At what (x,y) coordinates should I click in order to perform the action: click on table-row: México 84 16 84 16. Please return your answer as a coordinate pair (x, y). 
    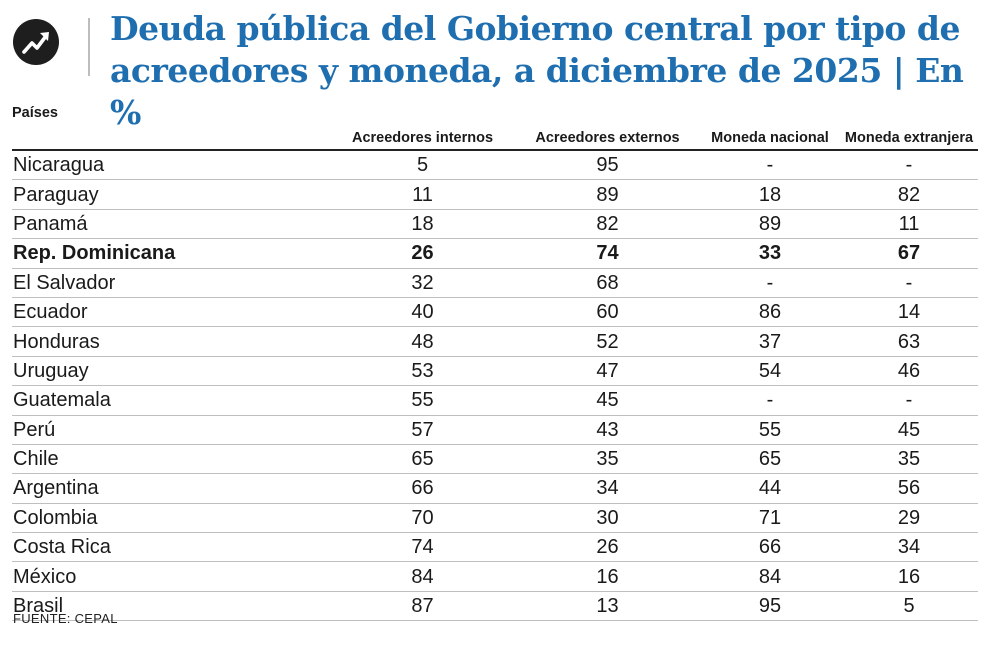
    Looking at the image, I should click on (495, 576).